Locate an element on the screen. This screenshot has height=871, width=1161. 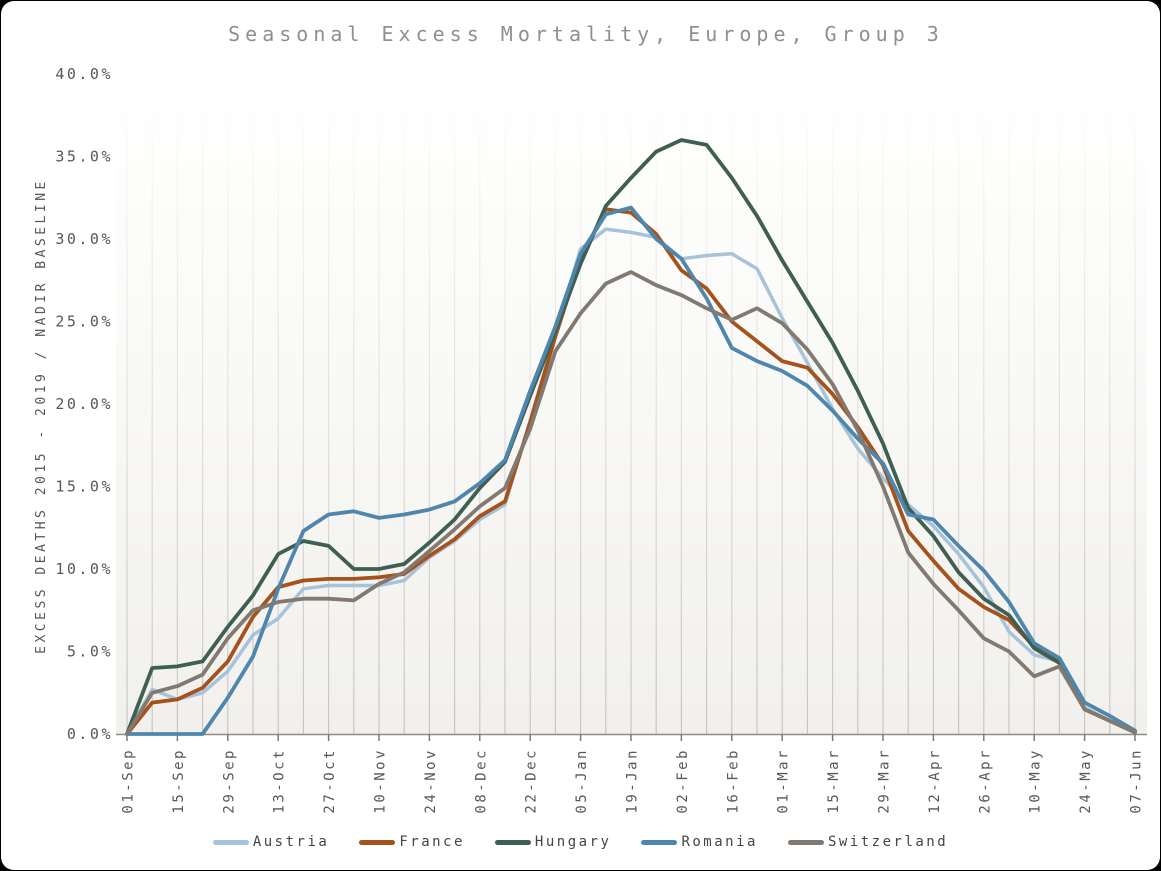
y-tick-label: 5.0% is located at coordinates (90, 652).